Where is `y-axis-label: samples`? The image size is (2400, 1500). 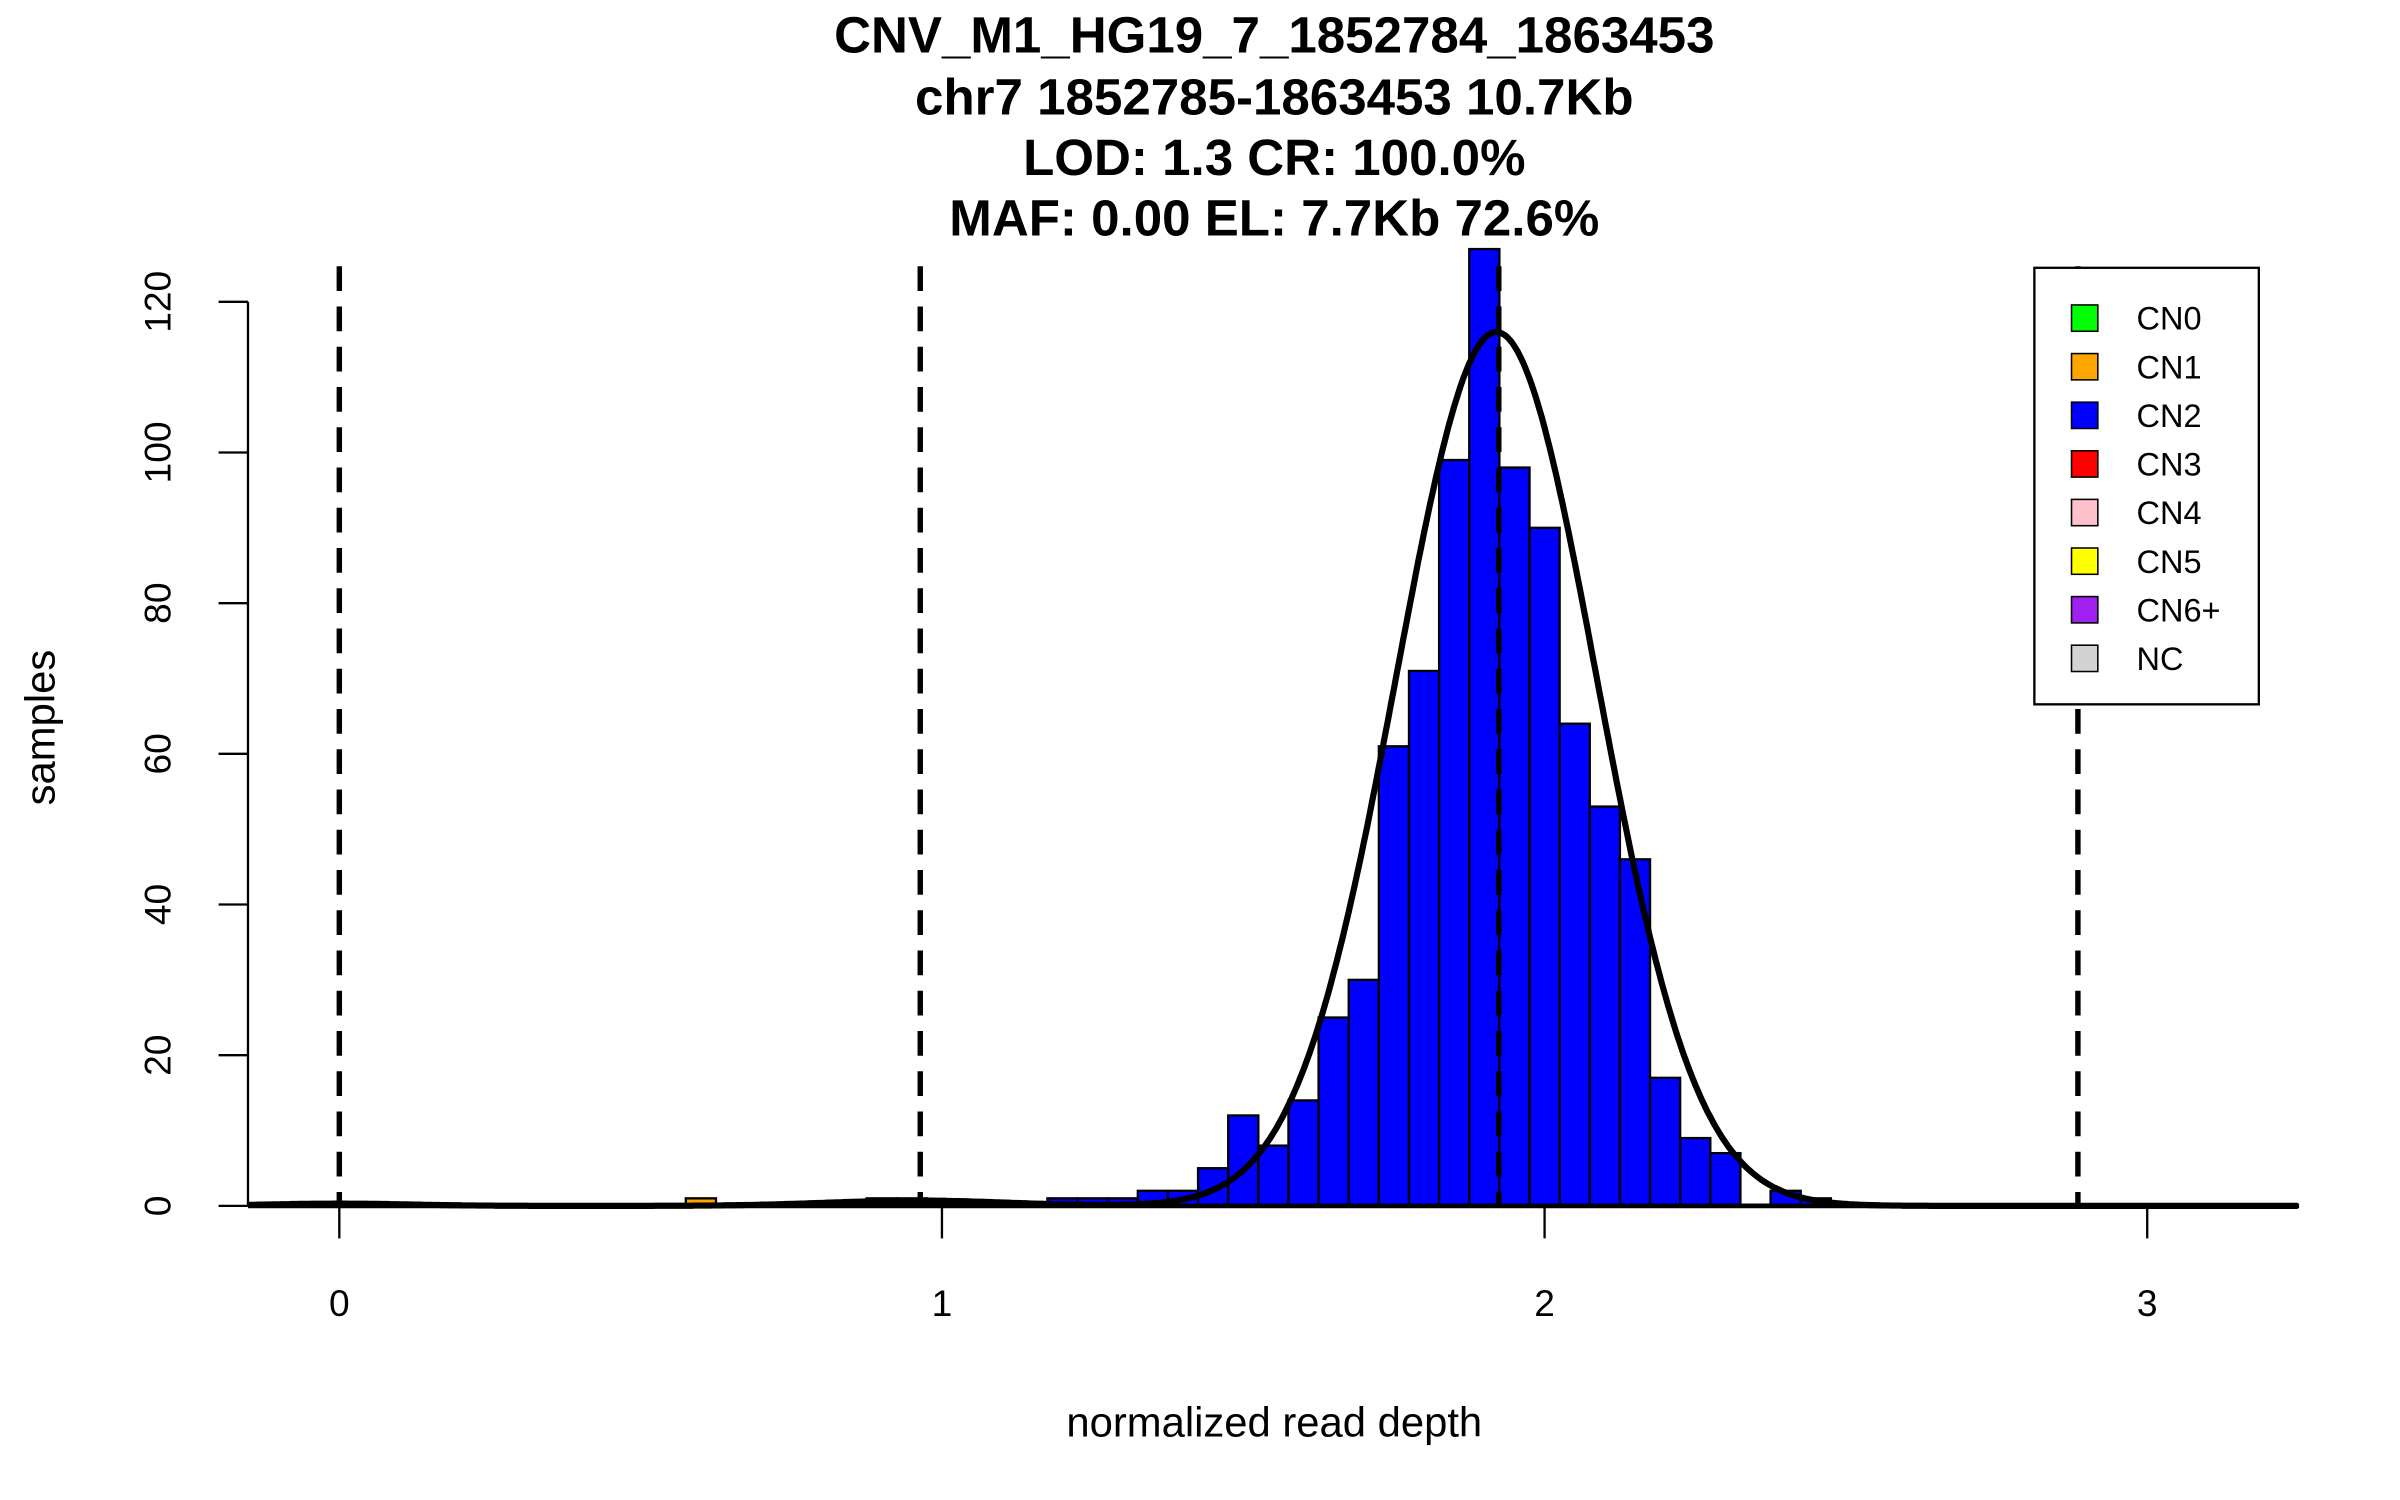 y-axis-label: samples is located at coordinates (39, 728).